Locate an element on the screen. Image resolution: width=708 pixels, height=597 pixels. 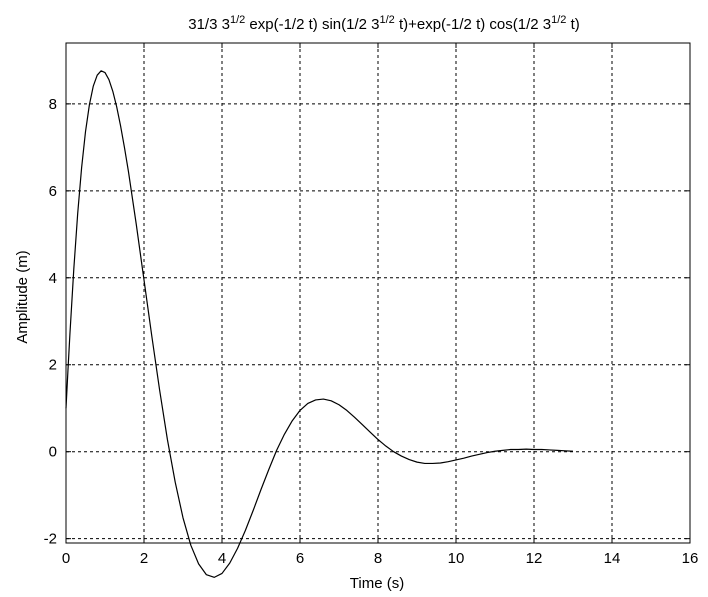
y-tick-label: 0 is located at coordinates (53, 452).